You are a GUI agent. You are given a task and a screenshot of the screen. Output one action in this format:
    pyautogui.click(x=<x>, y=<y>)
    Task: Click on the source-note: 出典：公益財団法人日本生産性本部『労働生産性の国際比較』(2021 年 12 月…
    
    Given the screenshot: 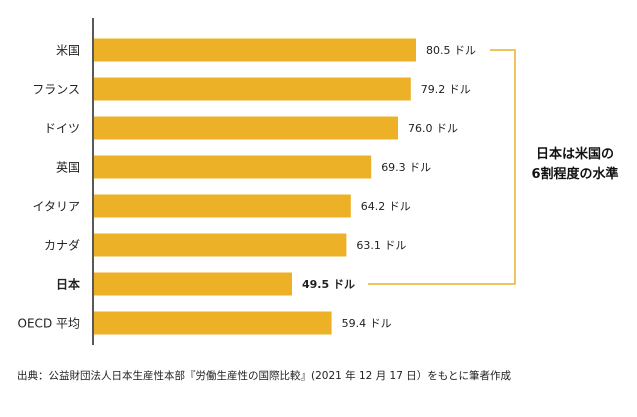 What is the action you would take?
    pyautogui.click(x=264, y=376)
    